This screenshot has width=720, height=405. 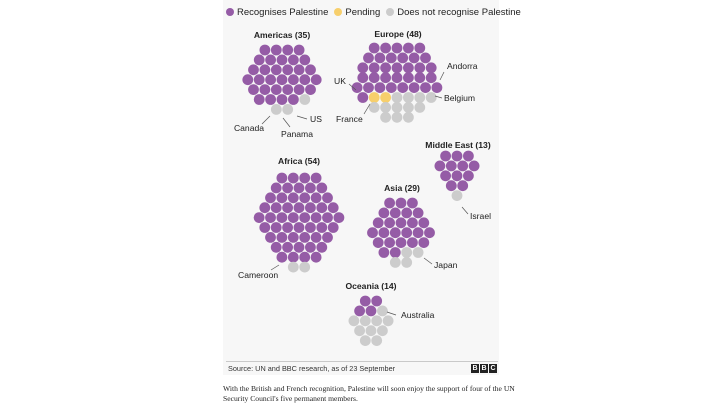 I want to click on legend-item-pending: Pending, so click(x=357, y=12).